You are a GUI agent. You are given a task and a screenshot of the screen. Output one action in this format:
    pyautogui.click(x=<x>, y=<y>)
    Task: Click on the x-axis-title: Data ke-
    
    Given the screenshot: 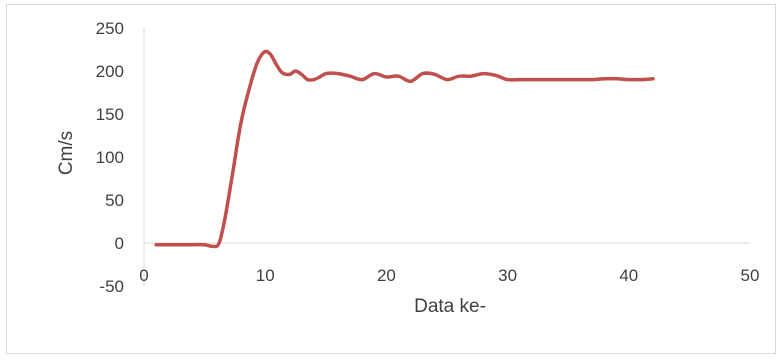 What is the action you would take?
    pyautogui.click(x=450, y=306)
    